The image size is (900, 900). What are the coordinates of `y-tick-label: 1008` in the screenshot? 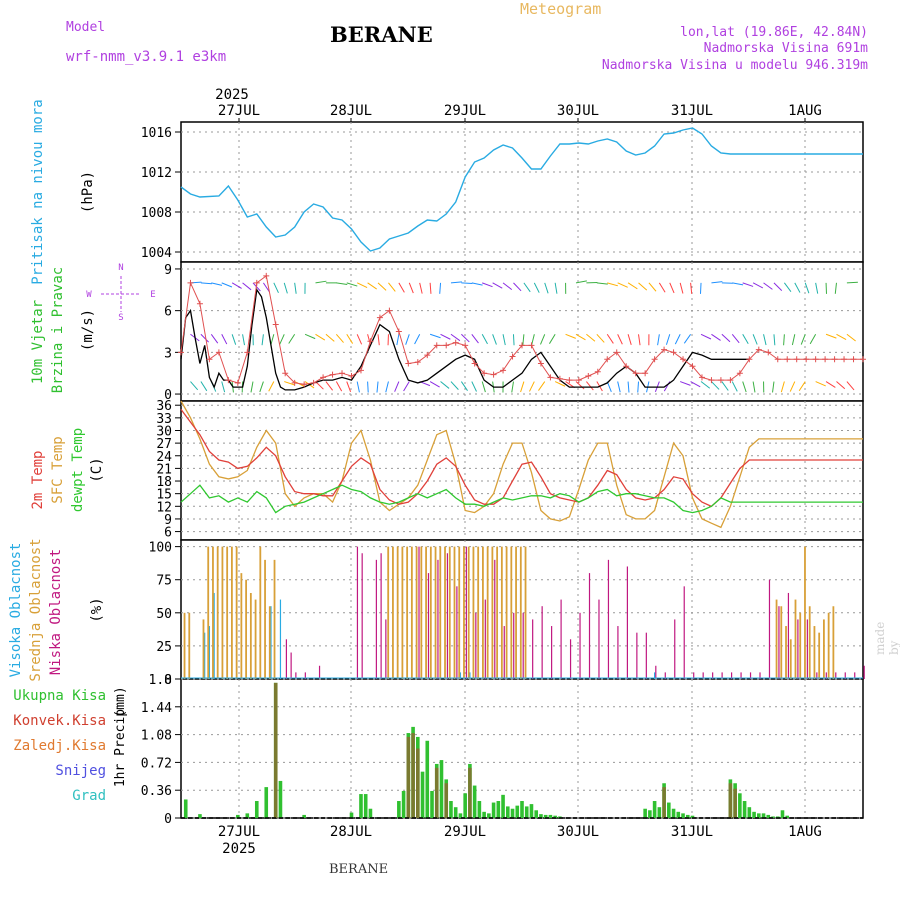 It's located at (156, 213).